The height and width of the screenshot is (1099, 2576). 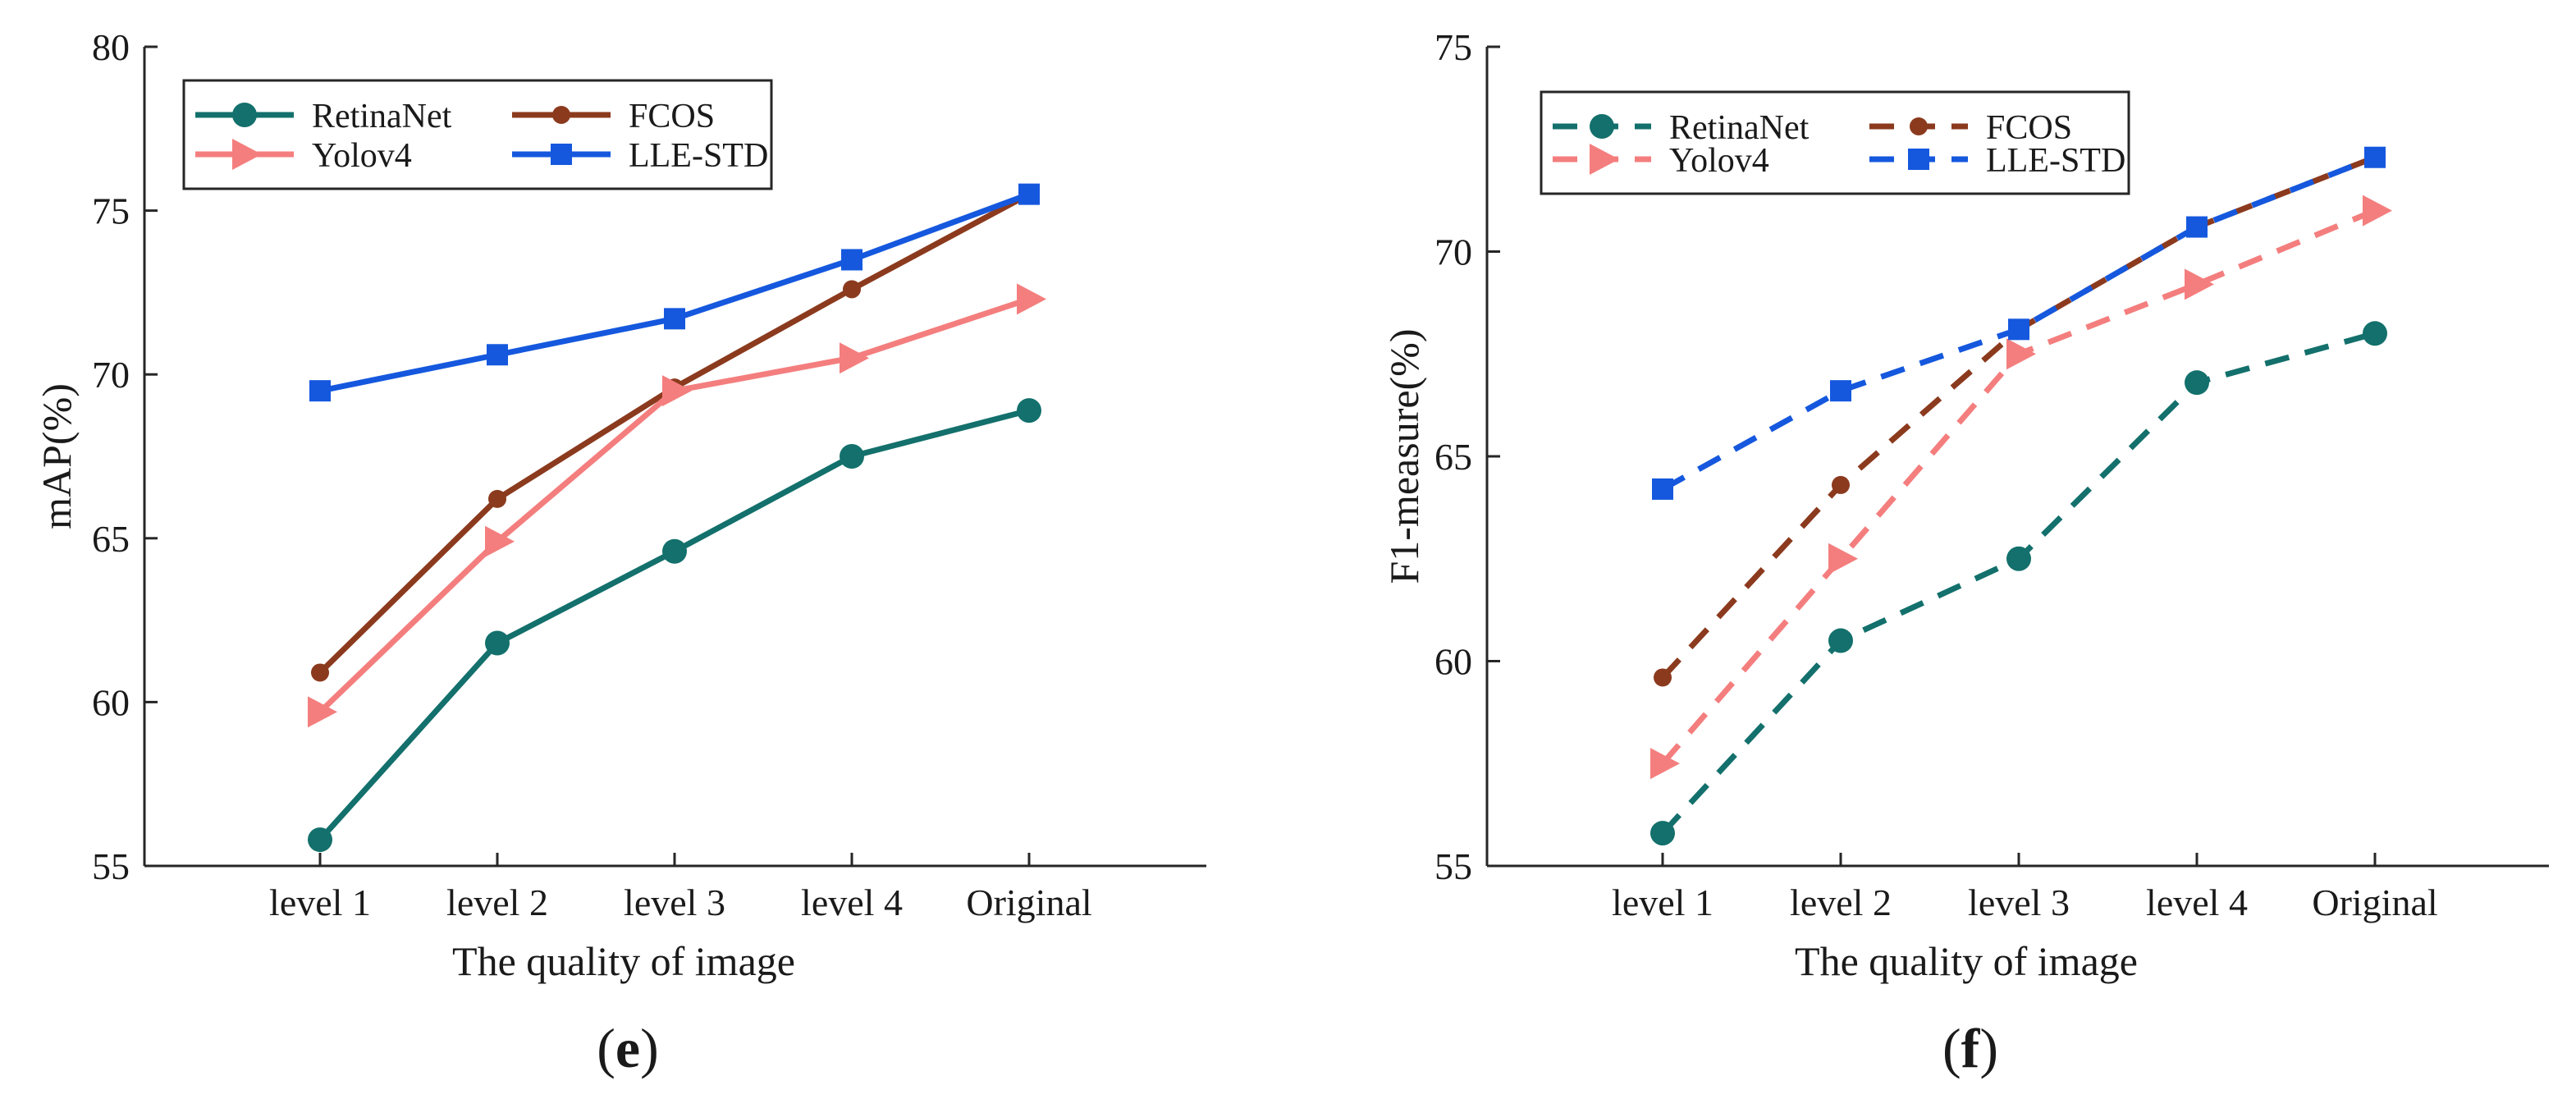 What do you see at coordinates (111, 47) in the screenshot?
I see `y-tick-label: 80` at bounding box center [111, 47].